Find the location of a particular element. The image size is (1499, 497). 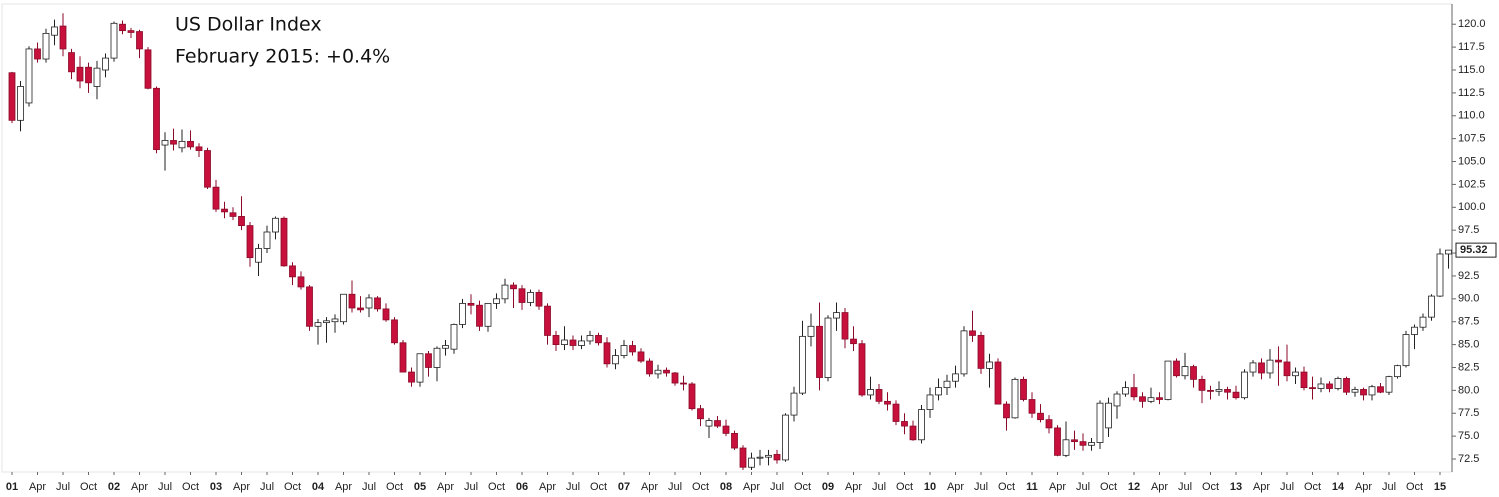

x-tick-label: 12 is located at coordinates (1134, 487).